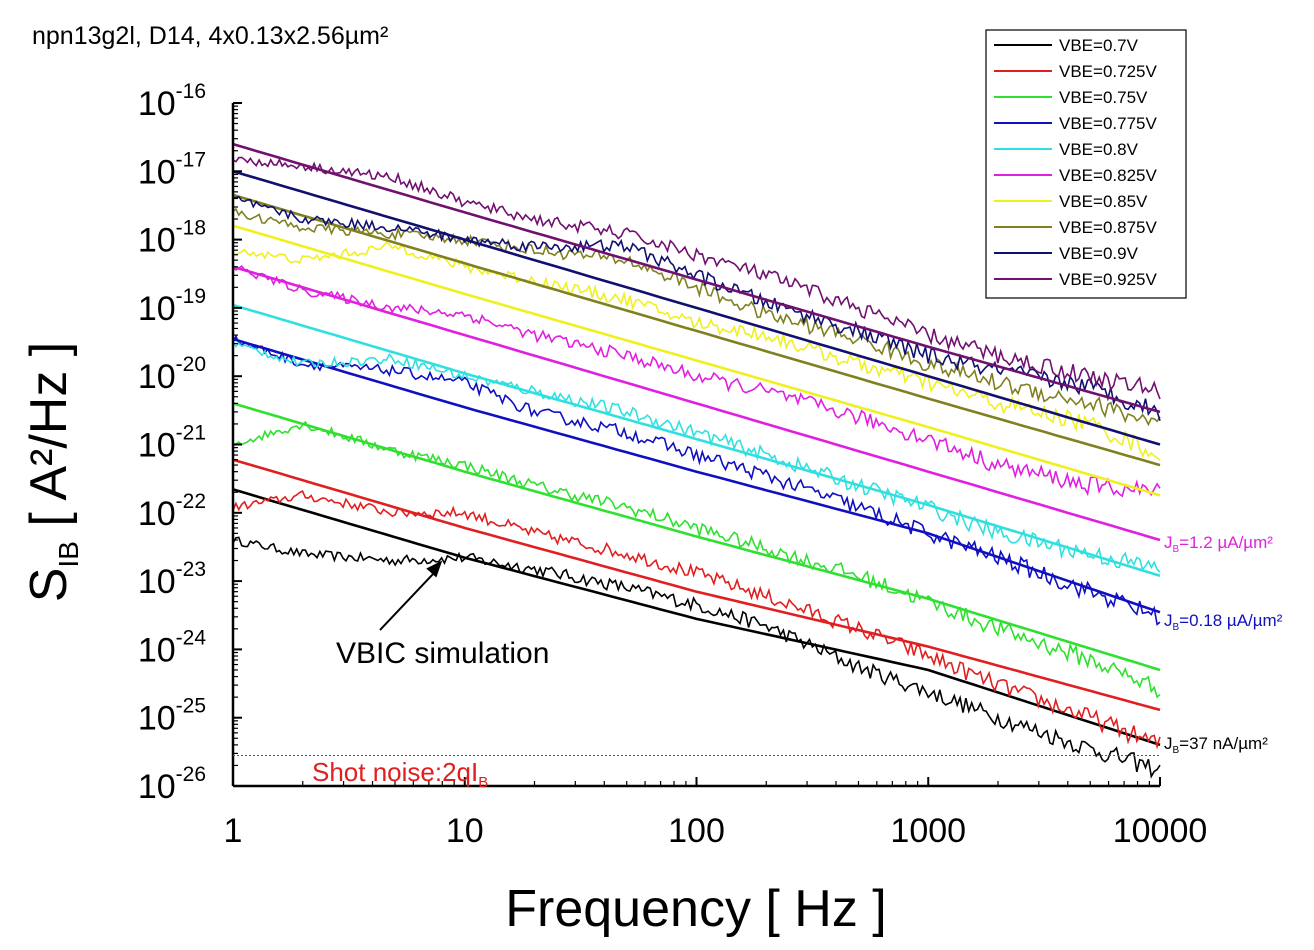 The image size is (1314, 950). What do you see at coordinates (928, 831) in the screenshot?
I see `x-tick-label: 1000` at bounding box center [928, 831].